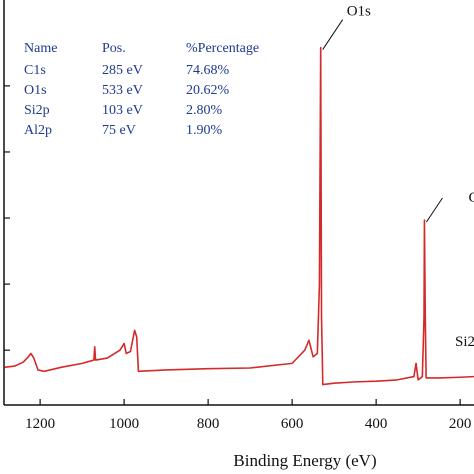 Image resolution: width=474 pixels, height=474 pixels. Describe the element at coordinates (208, 424) in the screenshot. I see `x-tick-label: 800` at that location.